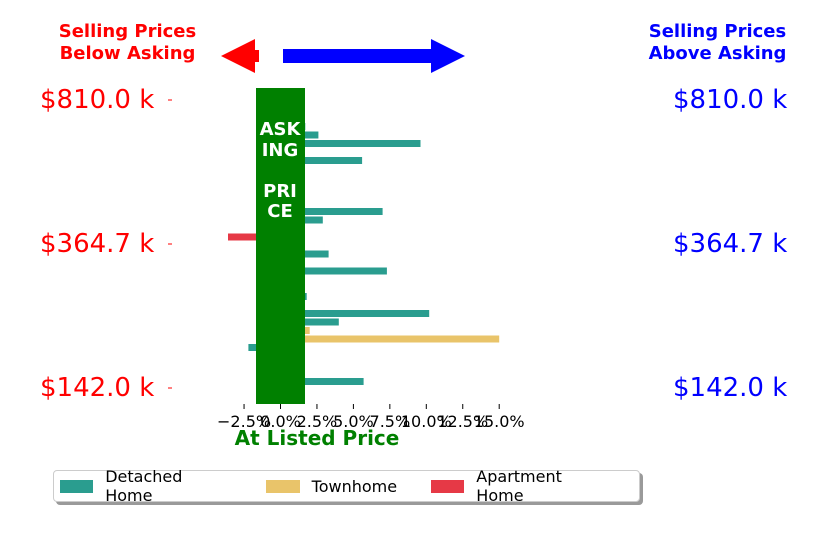  I want to click on x-tick-label-6: 12.5%, so click(463, 421).